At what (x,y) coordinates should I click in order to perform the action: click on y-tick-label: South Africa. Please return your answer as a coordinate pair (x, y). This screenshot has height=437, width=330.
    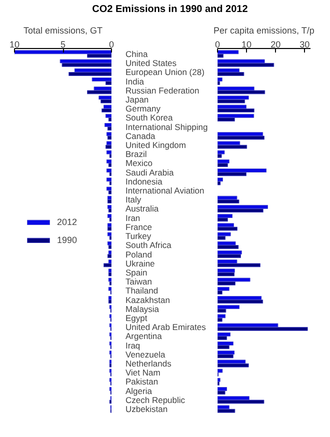
    Looking at the image, I should click on (149, 245).